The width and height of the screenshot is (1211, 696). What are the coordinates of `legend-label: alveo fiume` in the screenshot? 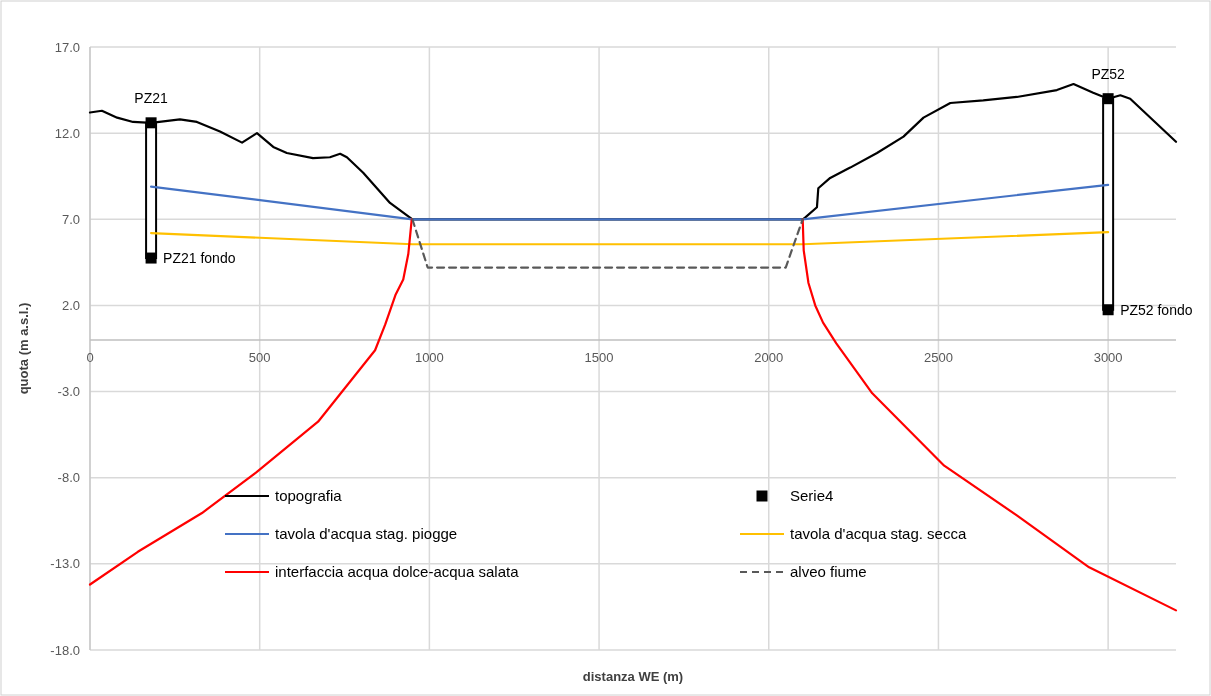 It's located at (828, 572).